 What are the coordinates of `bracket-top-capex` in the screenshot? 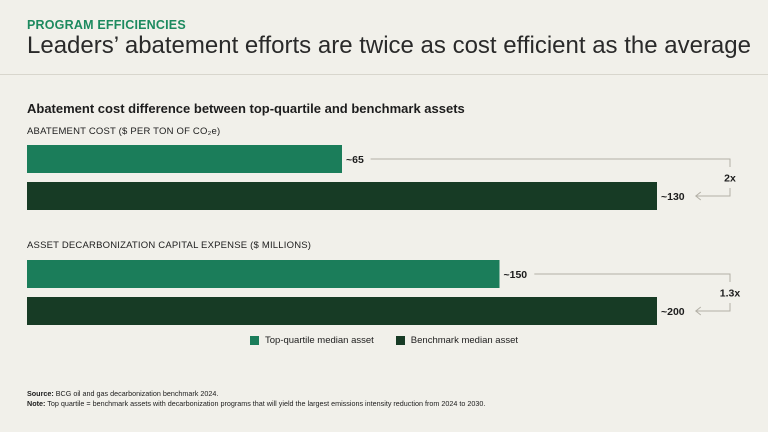 It's located at (632, 277).